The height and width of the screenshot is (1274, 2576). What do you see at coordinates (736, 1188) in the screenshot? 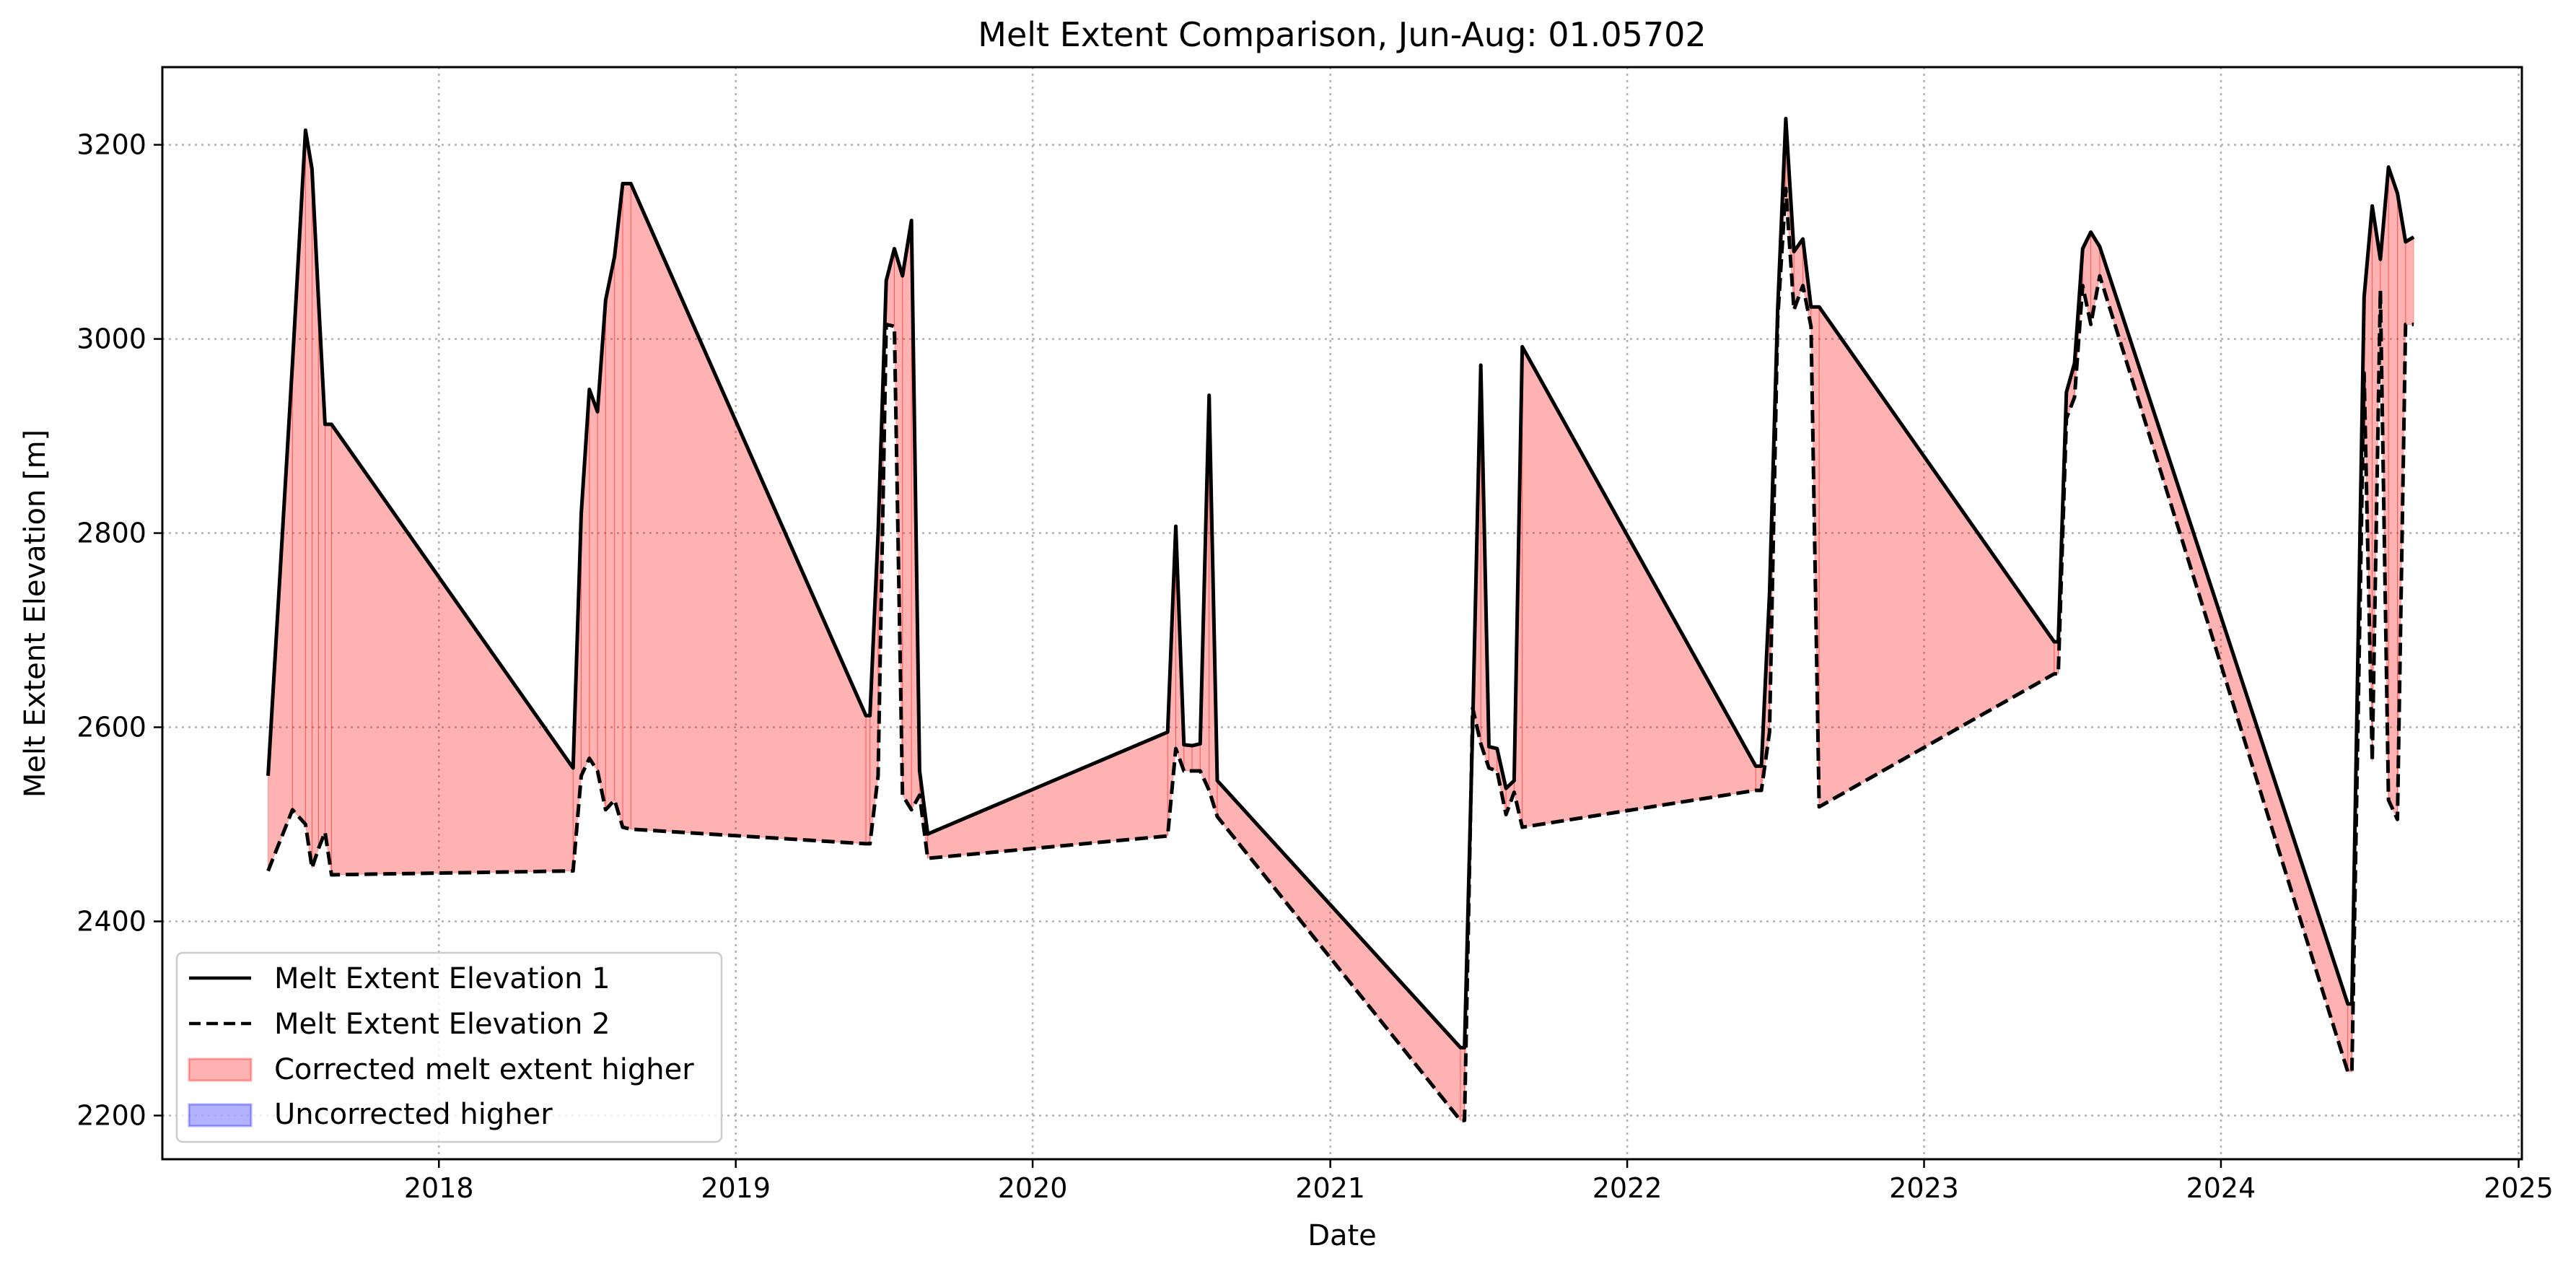
I see `x-tick-label: 2019` at bounding box center [736, 1188].